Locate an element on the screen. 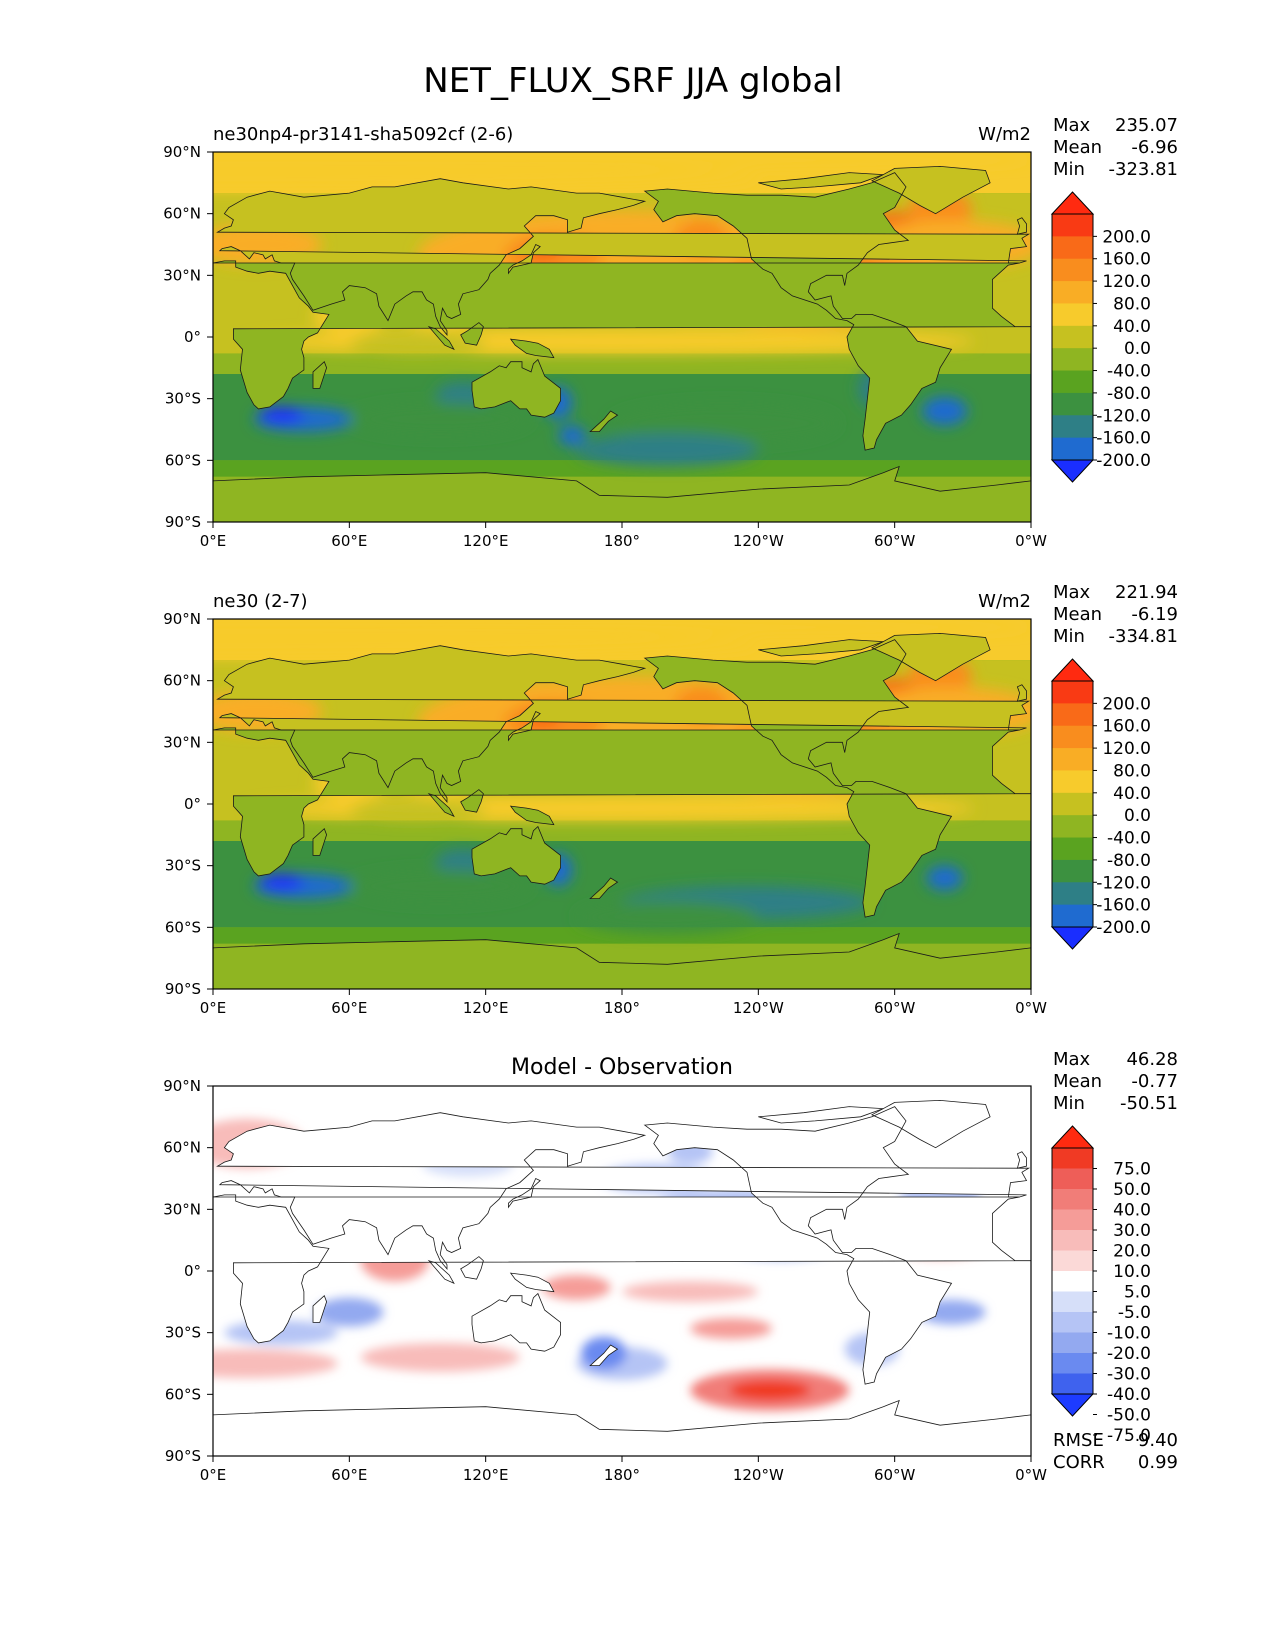 Image resolution: width=1275 pixels, height=1650 pixels. colorbar-tick-label: -10.0 is located at coordinates (1129, 1334).